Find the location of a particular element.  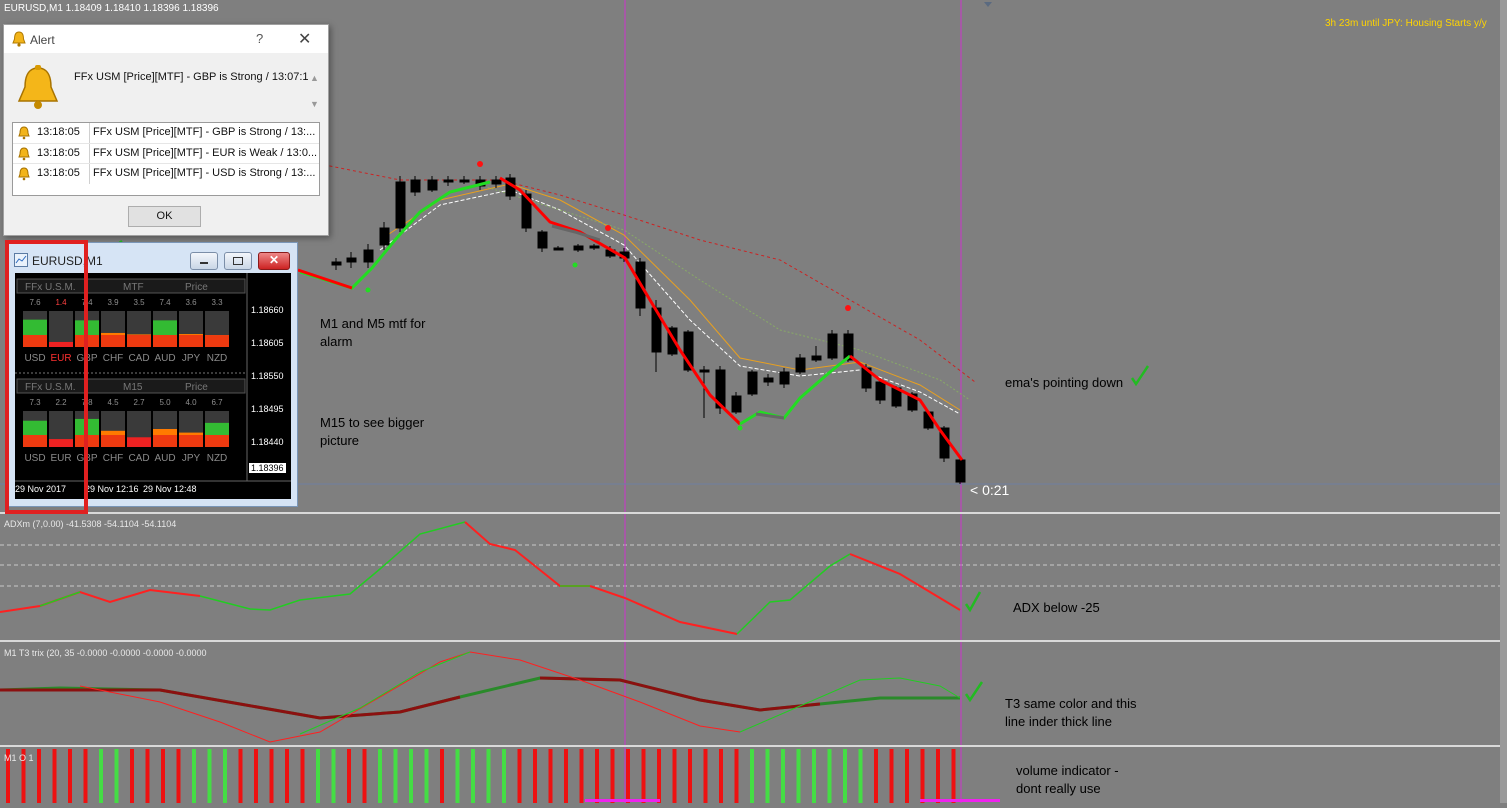

price-tick: 1.18440 is located at coordinates (267, 442).